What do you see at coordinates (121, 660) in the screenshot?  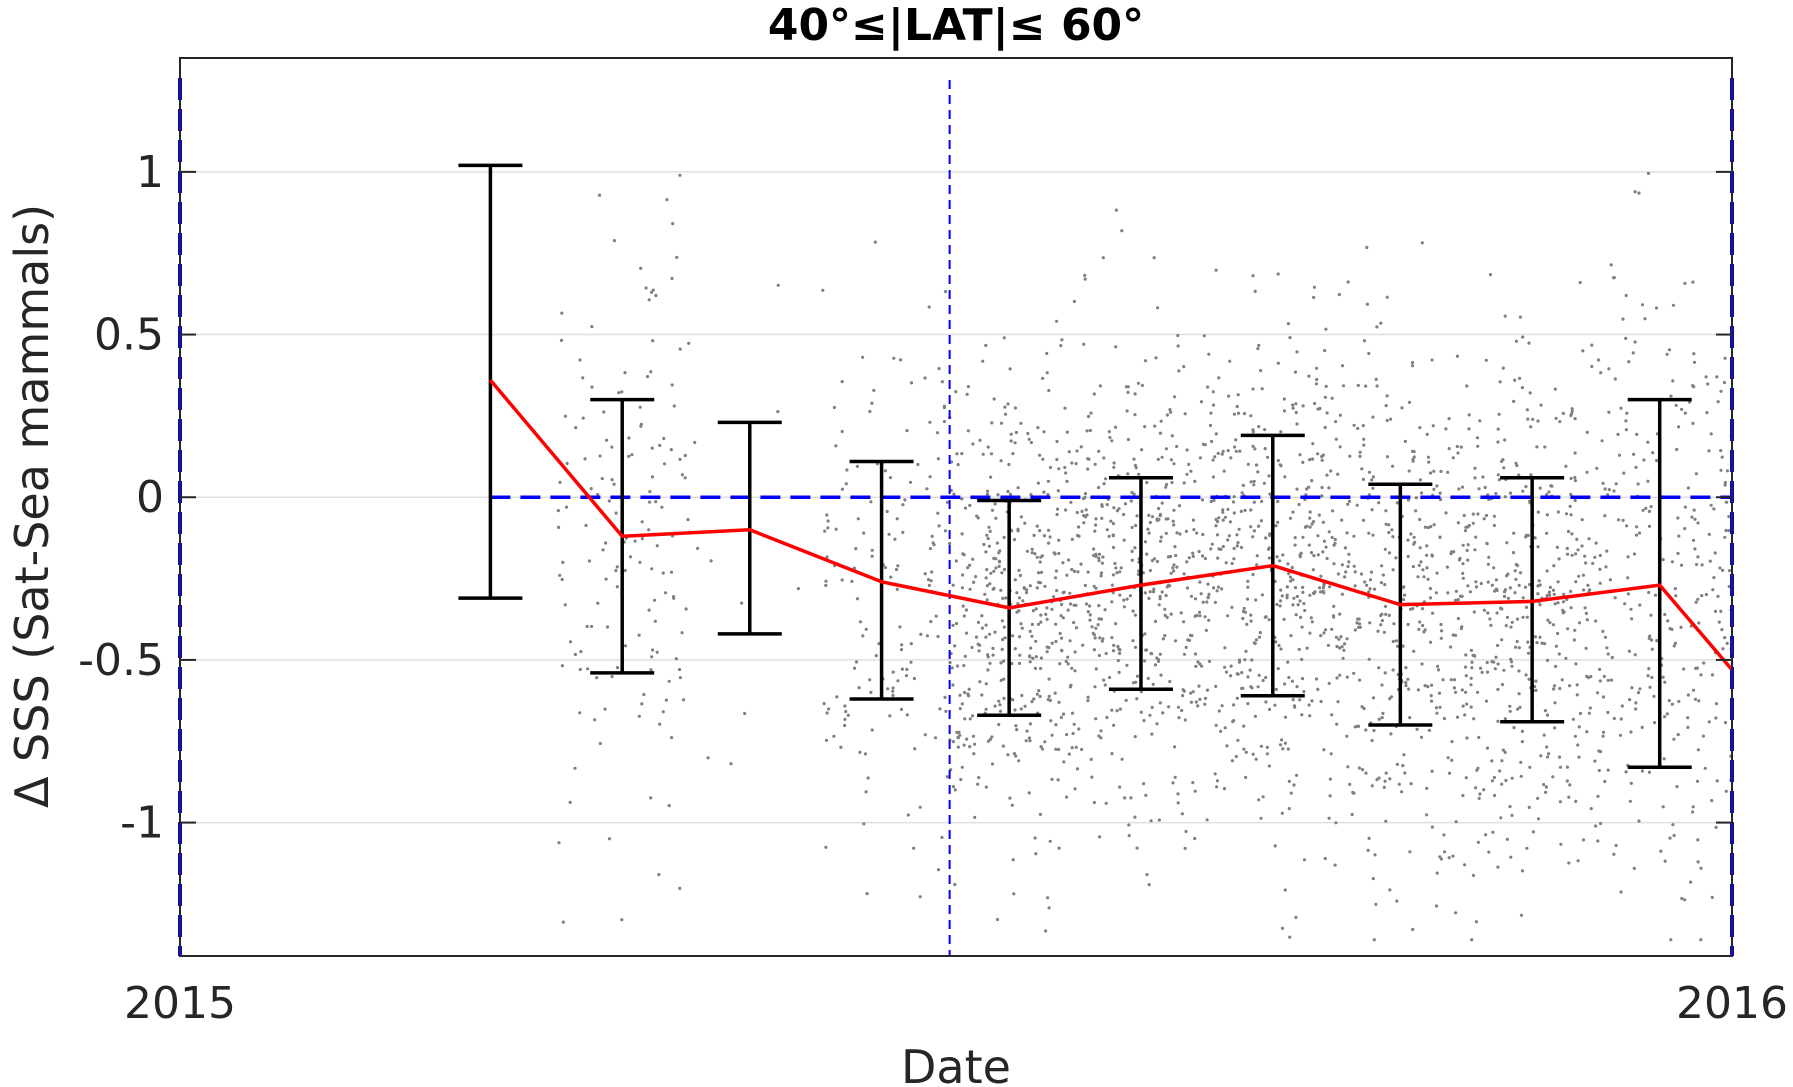 I see `y-tick-label: -0.5` at bounding box center [121, 660].